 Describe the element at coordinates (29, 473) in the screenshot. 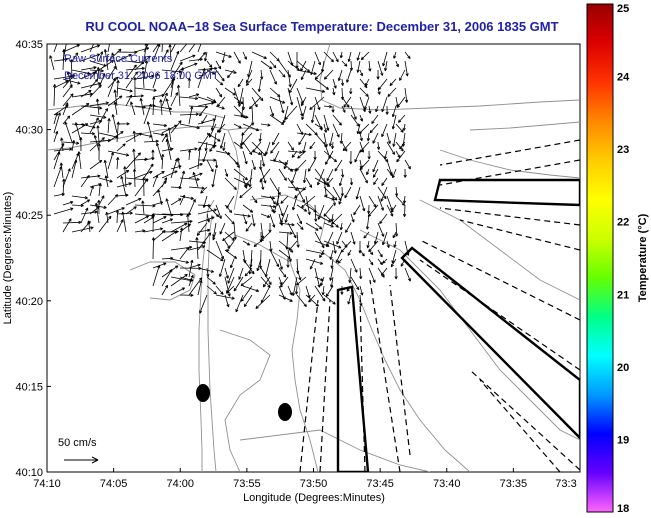

I see `y-tick-label: 40:10` at that location.